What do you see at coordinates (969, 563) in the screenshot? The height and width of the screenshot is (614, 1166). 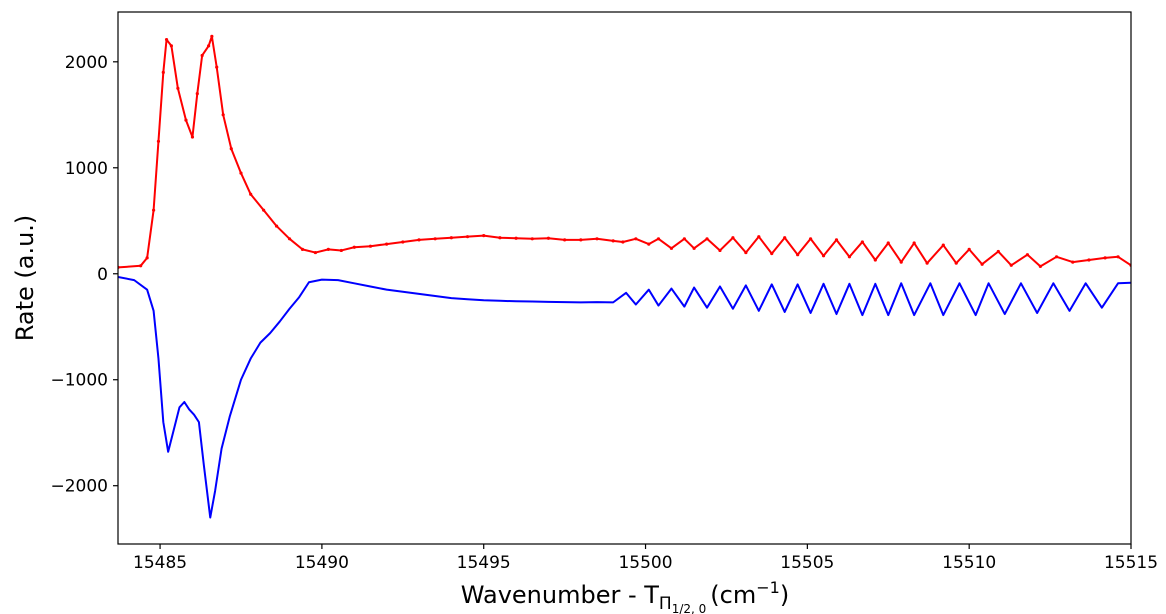 I see `x-tick-label: 15510` at bounding box center [969, 563].